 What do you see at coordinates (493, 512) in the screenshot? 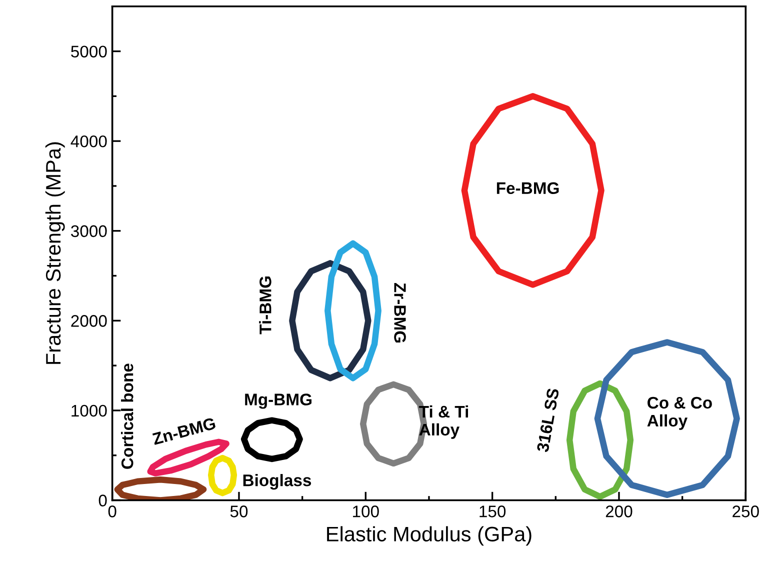
I see `x-tick-label: 150` at bounding box center [493, 512].